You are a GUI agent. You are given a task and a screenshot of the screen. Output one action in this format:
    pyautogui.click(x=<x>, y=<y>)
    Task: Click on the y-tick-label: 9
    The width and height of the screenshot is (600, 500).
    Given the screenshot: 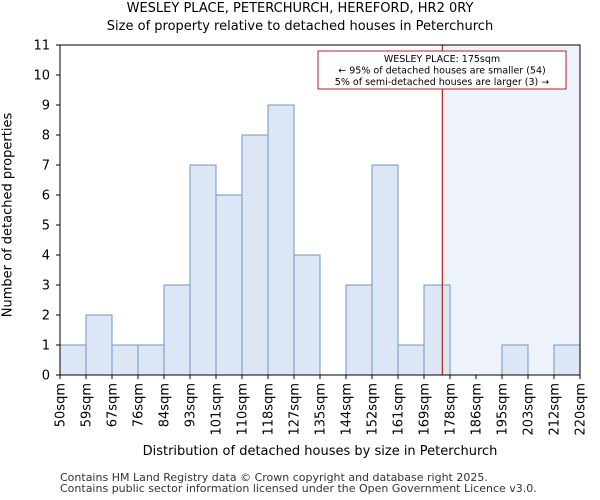 What is the action you would take?
    pyautogui.click(x=46, y=106)
    